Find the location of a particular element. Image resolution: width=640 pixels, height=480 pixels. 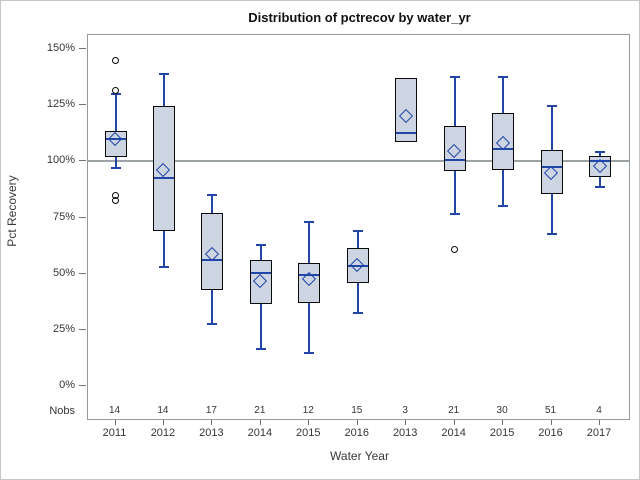

nobs-value: 4 is located at coordinates (599, 410).